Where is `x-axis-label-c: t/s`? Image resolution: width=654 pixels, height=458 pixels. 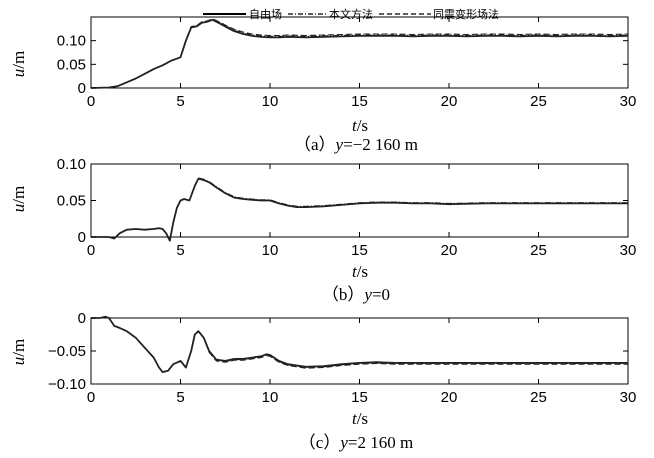
x-axis-label-c: t/s is located at coordinates (360, 418).